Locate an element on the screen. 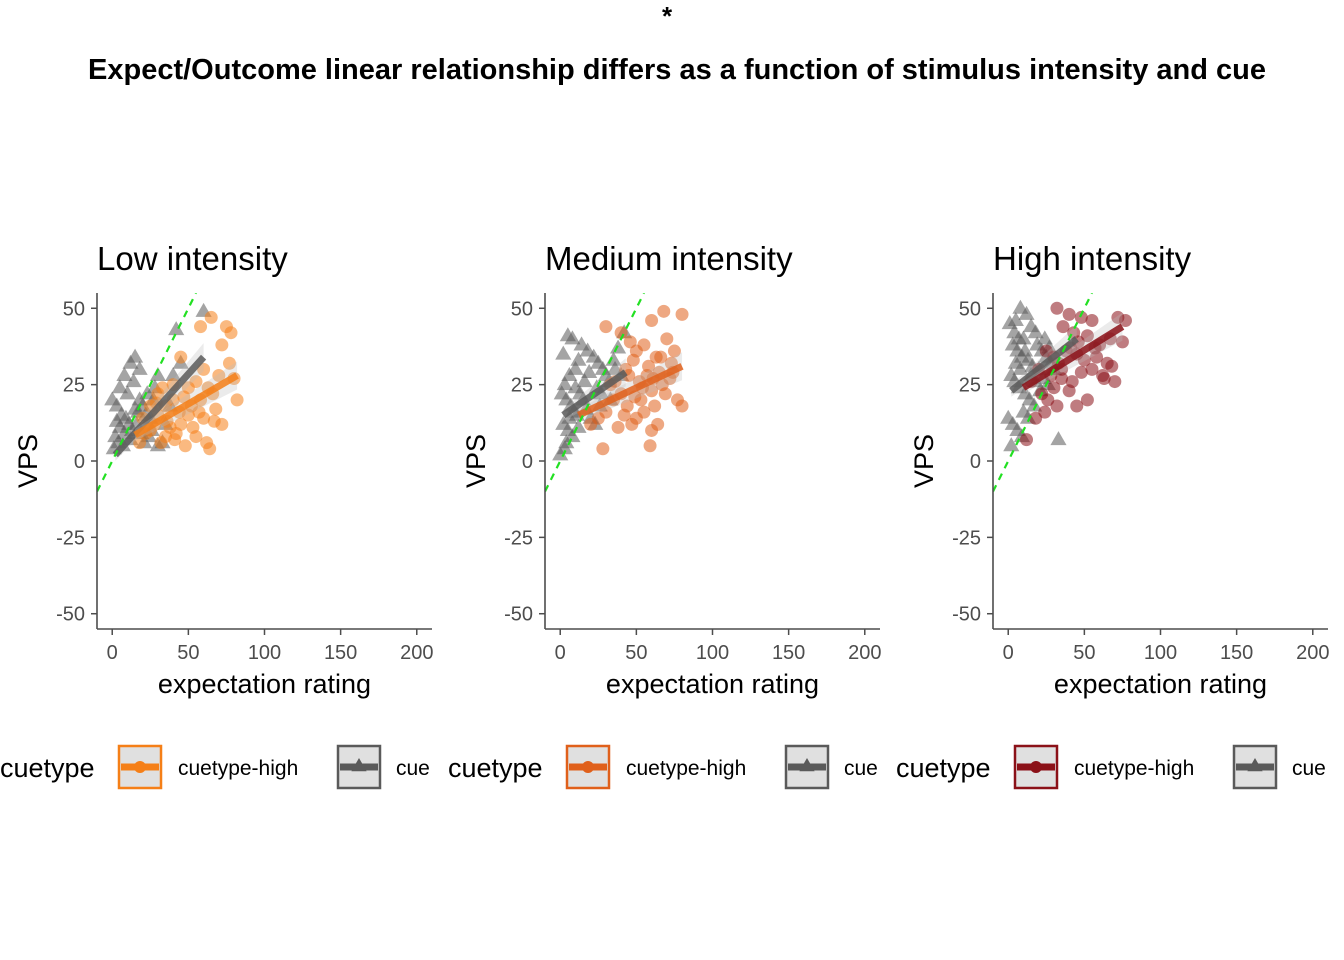 The image size is (1344, 960). identity-line is located at coordinates (147, 393).